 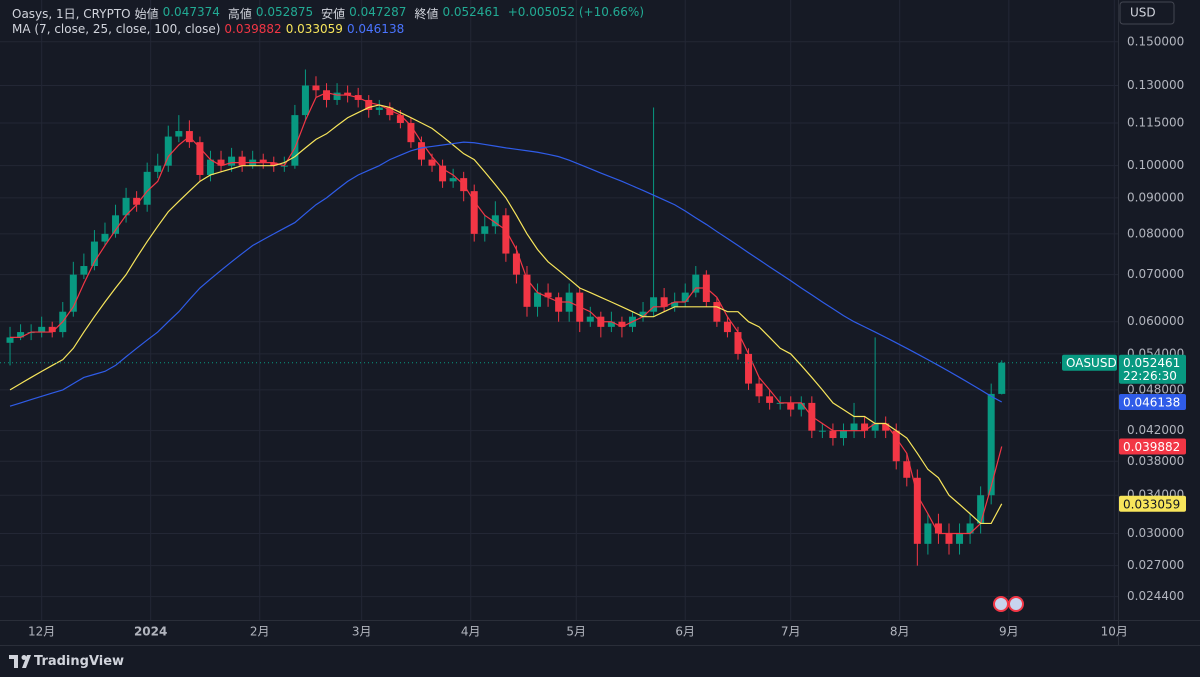 What do you see at coordinates (1155, 122) in the screenshot?
I see `y-tick-label: 0.115000` at bounding box center [1155, 122].